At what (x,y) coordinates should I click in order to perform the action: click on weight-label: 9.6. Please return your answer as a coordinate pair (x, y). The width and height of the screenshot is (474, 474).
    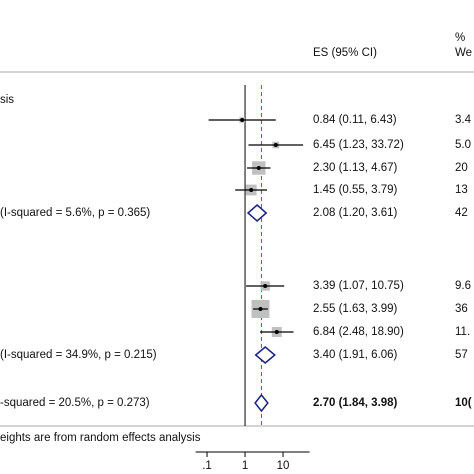
    Looking at the image, I should click on (463, 286).